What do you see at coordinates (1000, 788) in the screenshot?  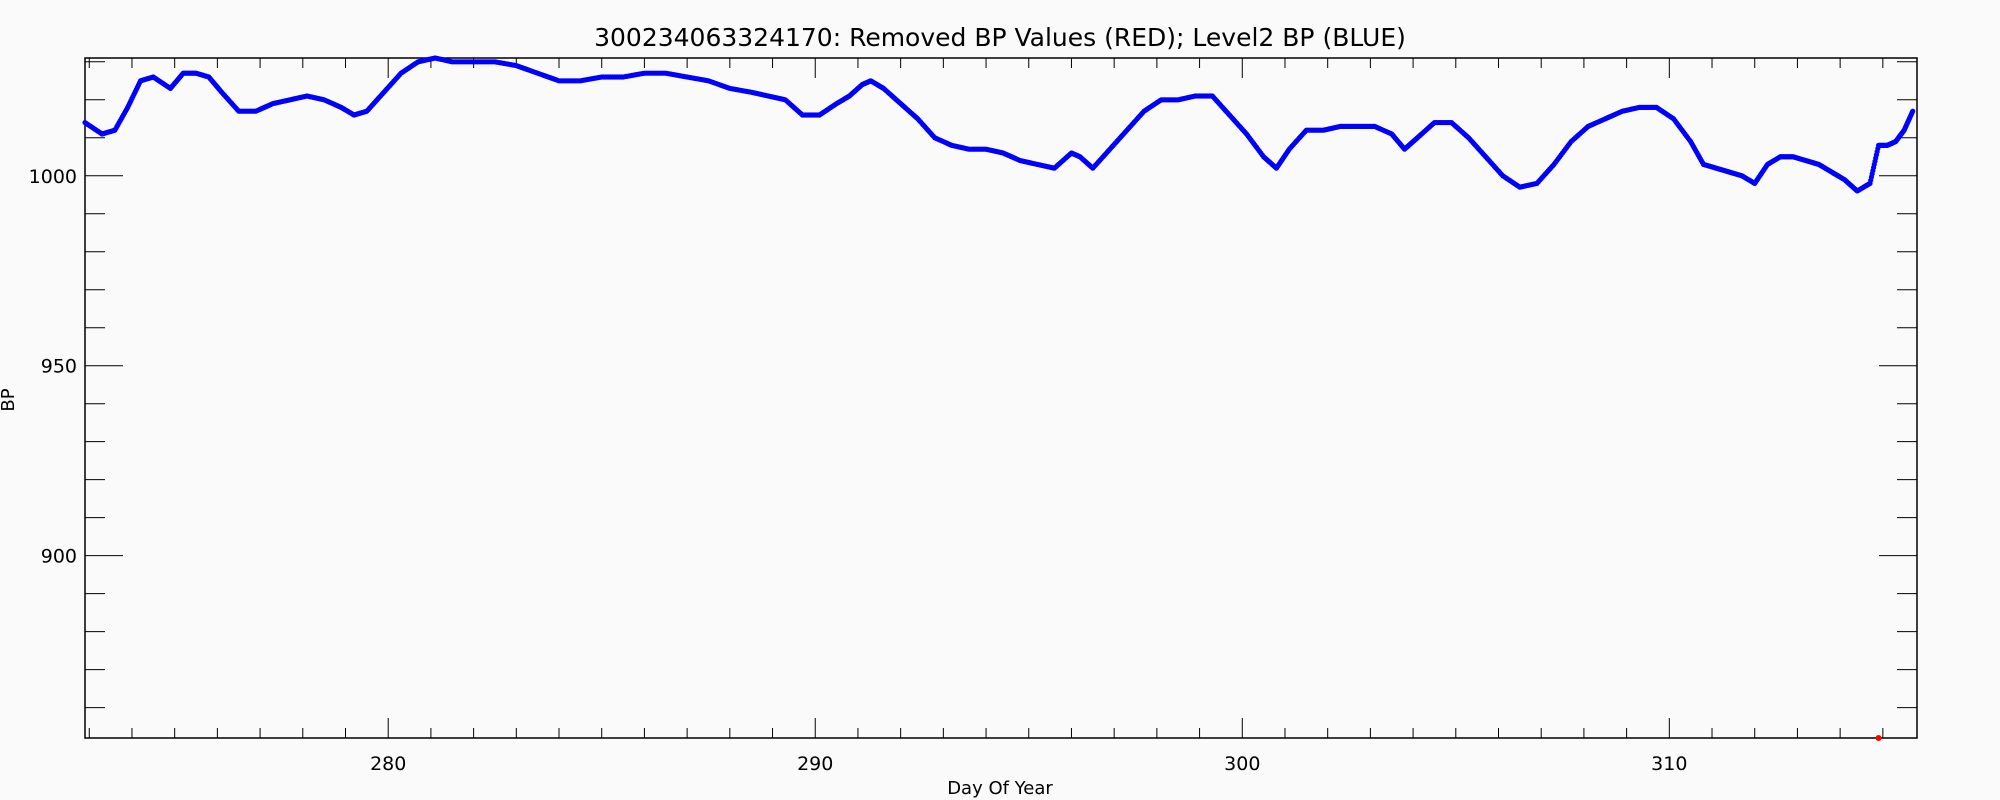 I see `x-axis-label: Day Of Year` at bounding box center [1000, 788].